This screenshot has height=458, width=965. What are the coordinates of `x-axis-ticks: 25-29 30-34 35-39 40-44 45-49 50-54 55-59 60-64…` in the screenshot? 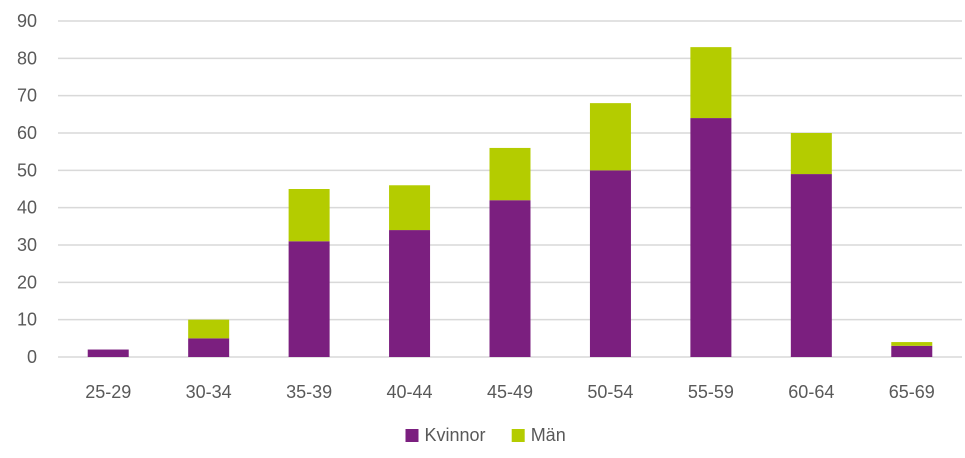 It's located at (510, 392).